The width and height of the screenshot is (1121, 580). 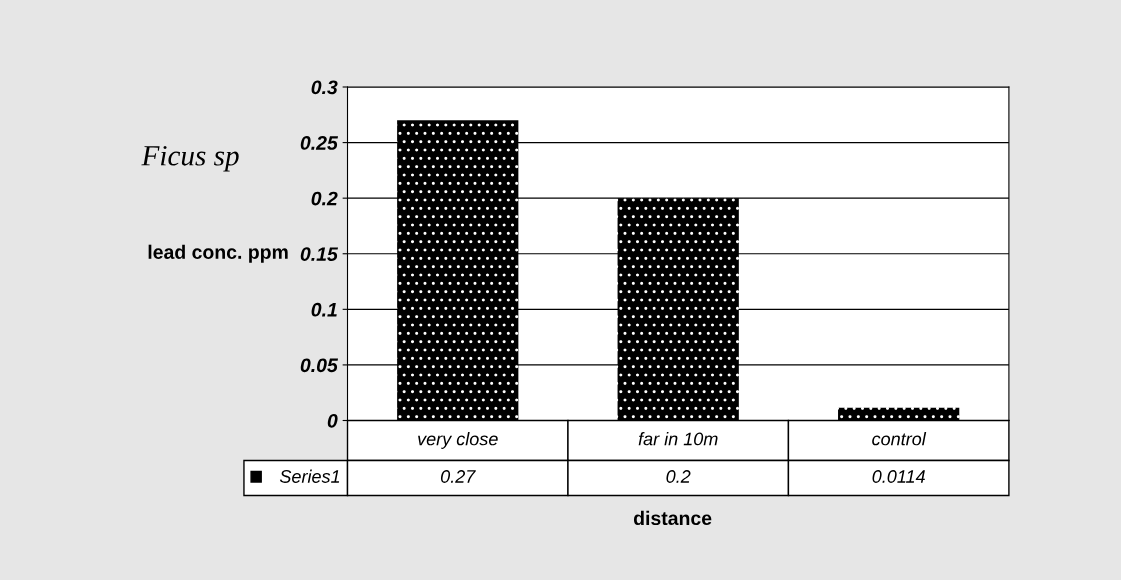 I want to click on y-axis-title: lead conc. ppm, so click(x=218, y=253).